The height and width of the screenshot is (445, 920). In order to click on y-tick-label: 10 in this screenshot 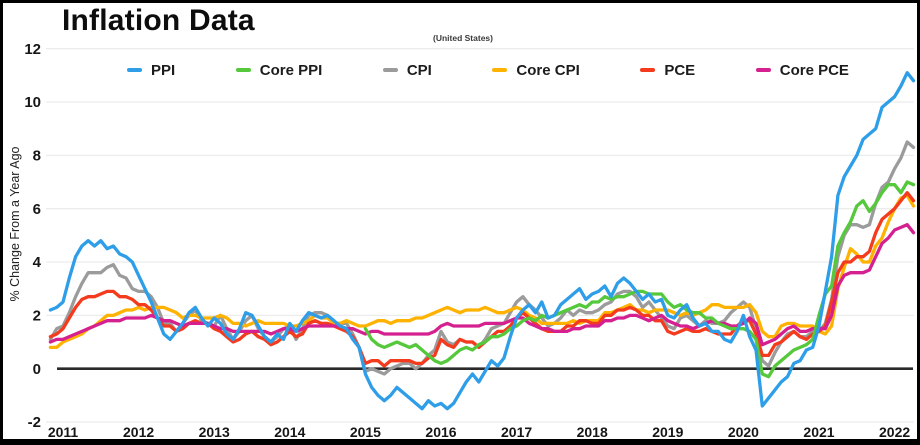, I will do `click(32, 102)`.